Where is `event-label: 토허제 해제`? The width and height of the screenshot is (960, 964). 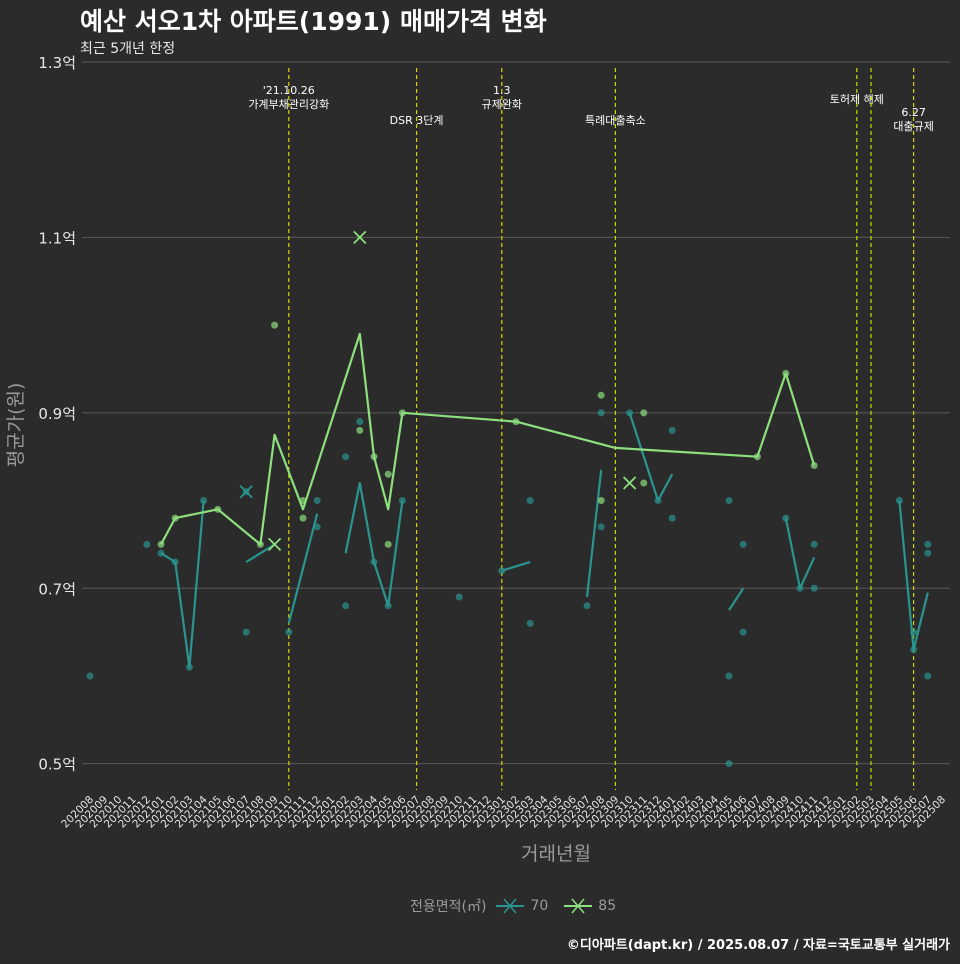
event-label: 토허제 해제 is located at coordinates (857, 99).